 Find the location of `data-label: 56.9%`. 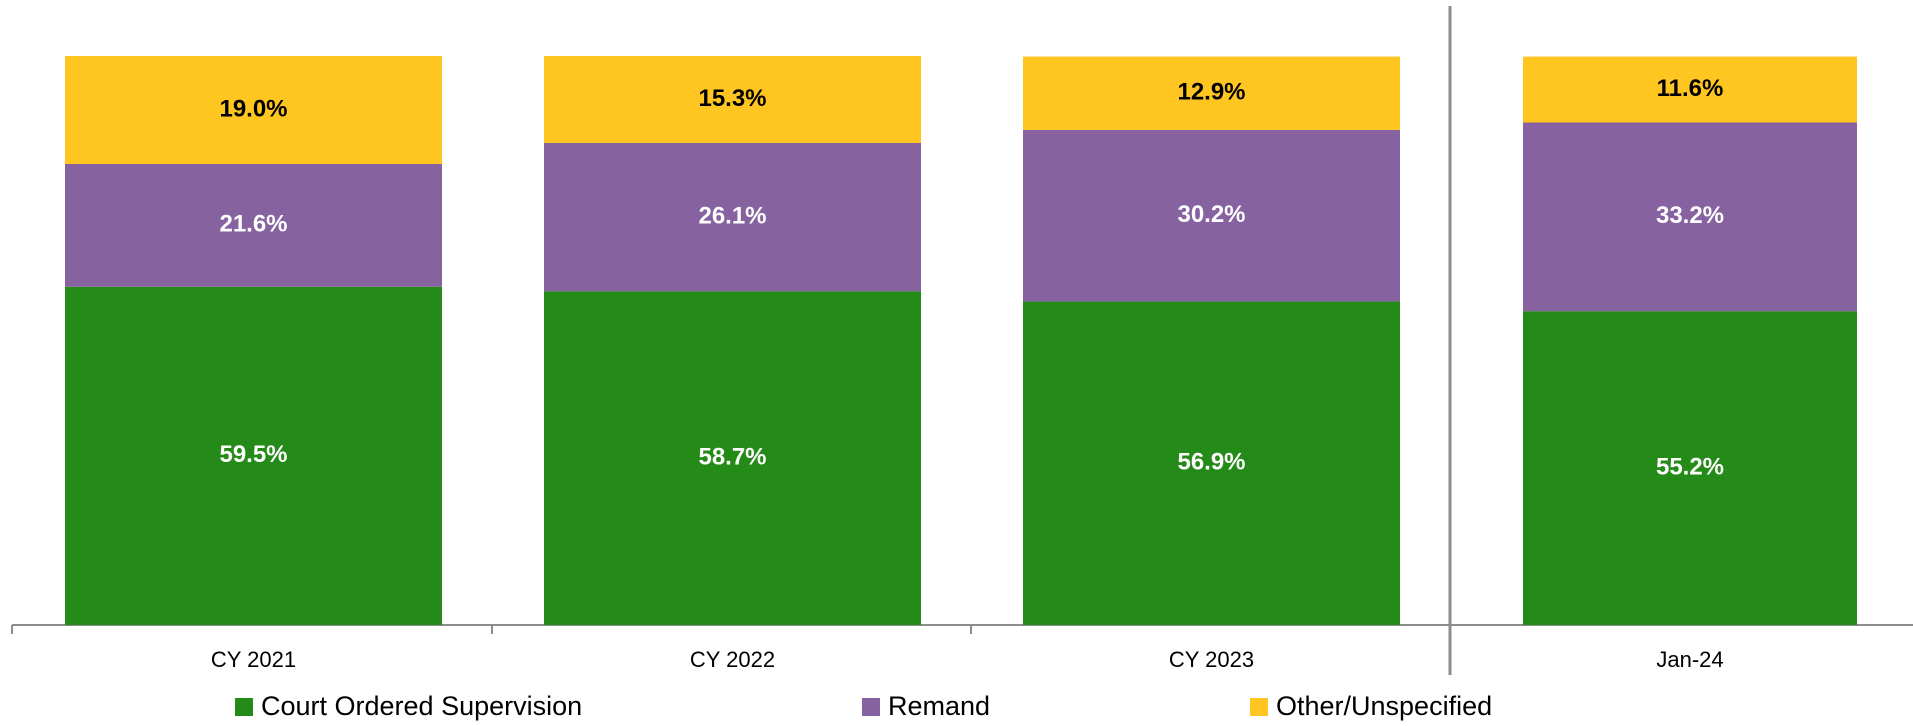

data-label: 56.9% is located at coordinates (1211, 462).